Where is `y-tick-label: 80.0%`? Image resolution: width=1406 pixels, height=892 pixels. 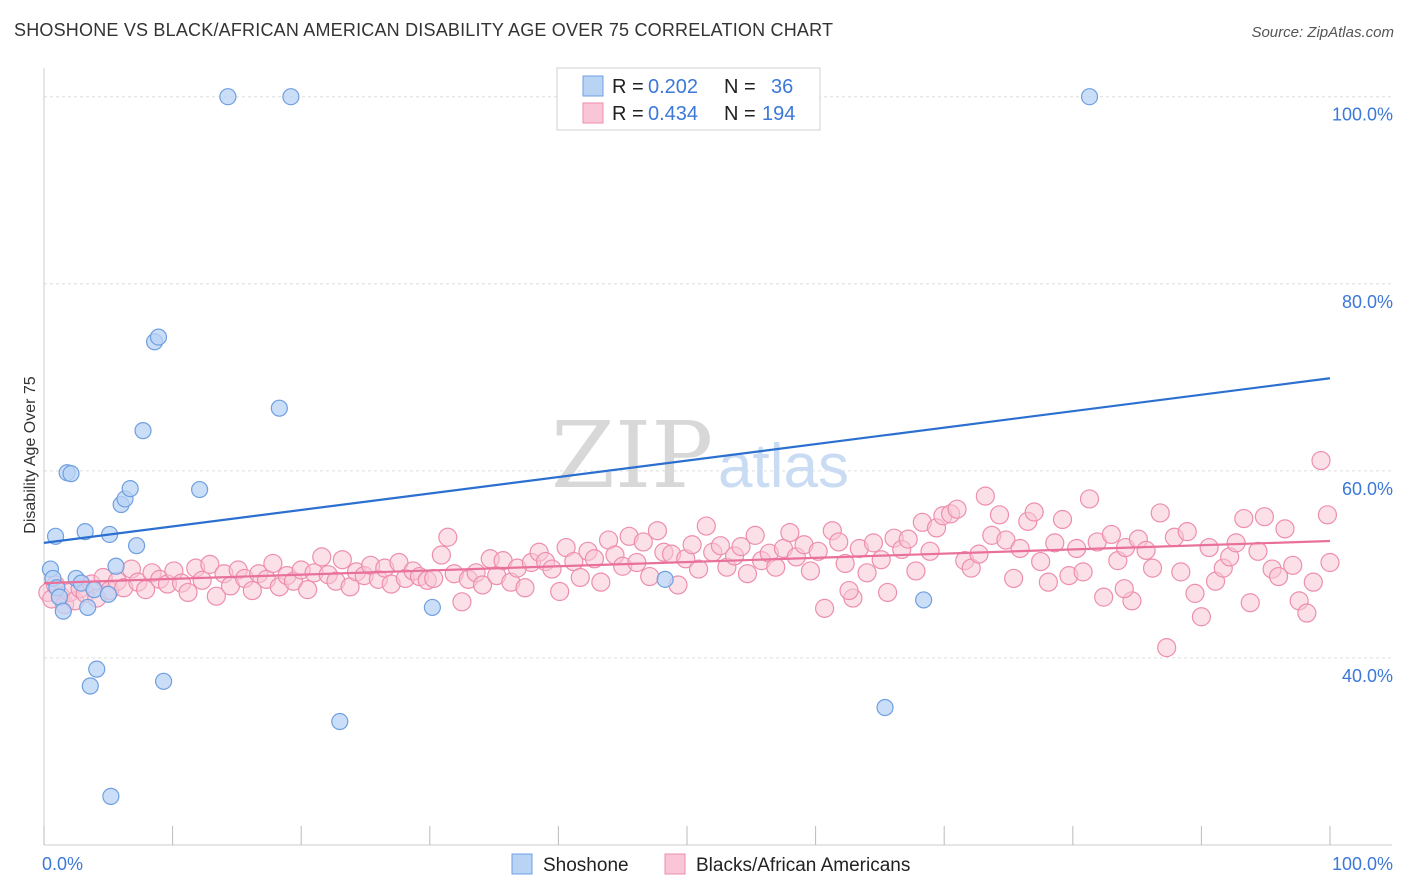 y-tick-label: 80.0% is located at coordinates (1367, 302).